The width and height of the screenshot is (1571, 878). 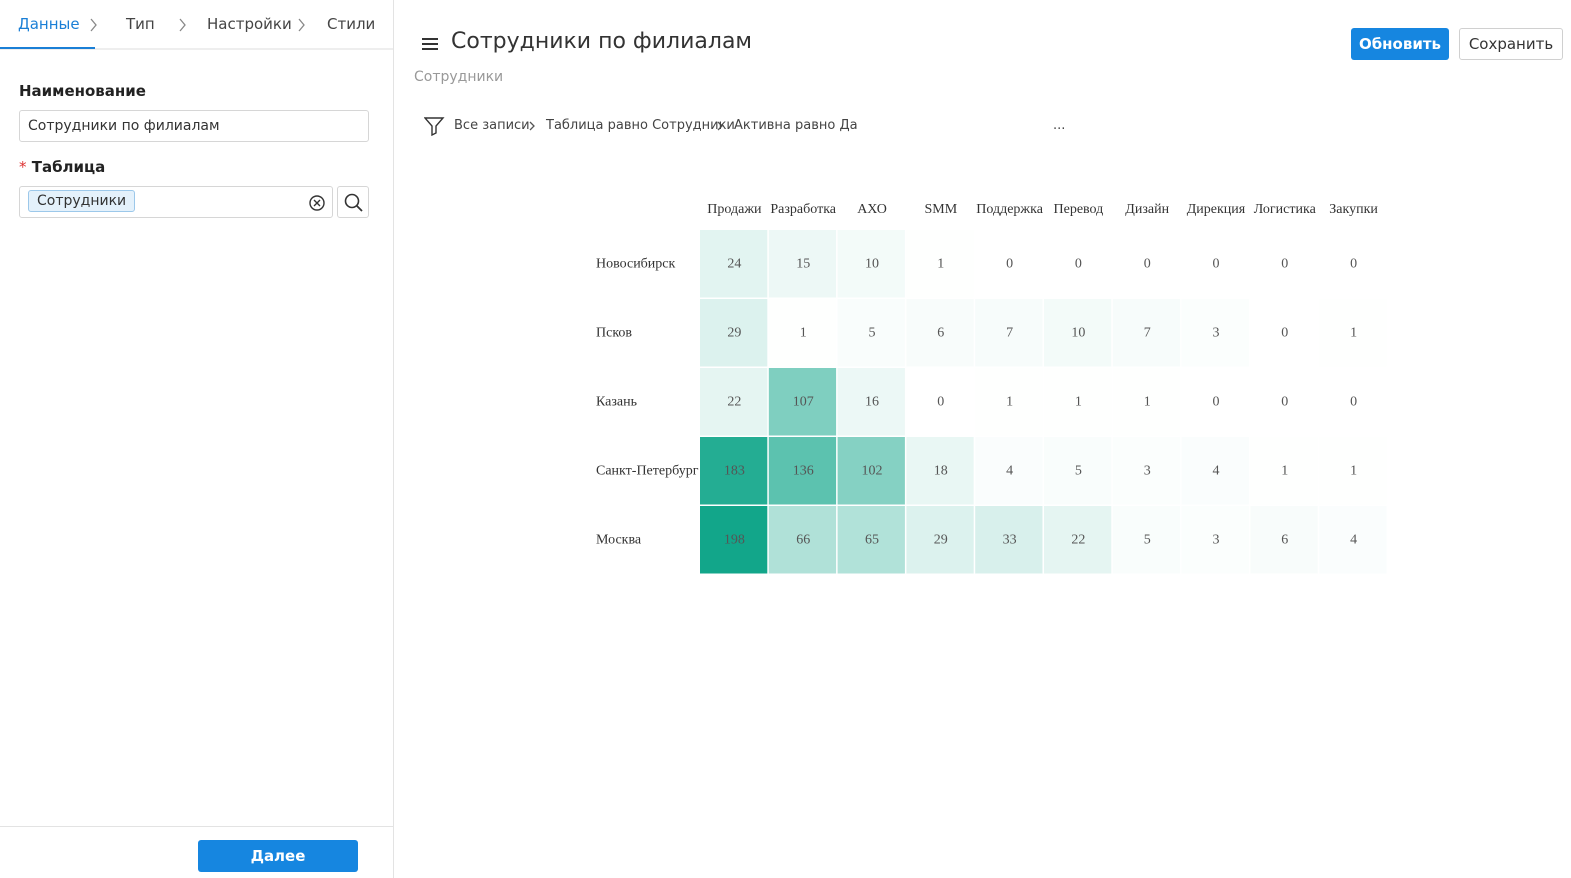 I want to click on cell-label: 16, so click(x=872, y=402).